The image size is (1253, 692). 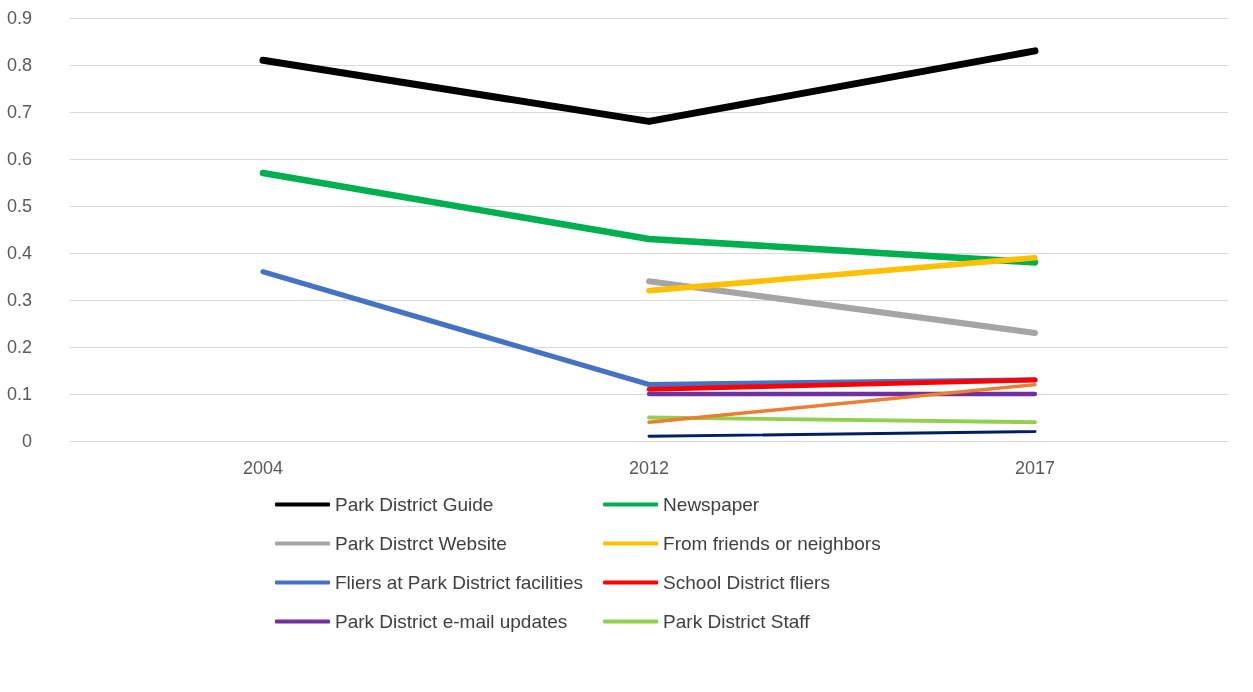 I want to click on legend-label: Fliers at Park District facilities, so click(x=459, y=582).